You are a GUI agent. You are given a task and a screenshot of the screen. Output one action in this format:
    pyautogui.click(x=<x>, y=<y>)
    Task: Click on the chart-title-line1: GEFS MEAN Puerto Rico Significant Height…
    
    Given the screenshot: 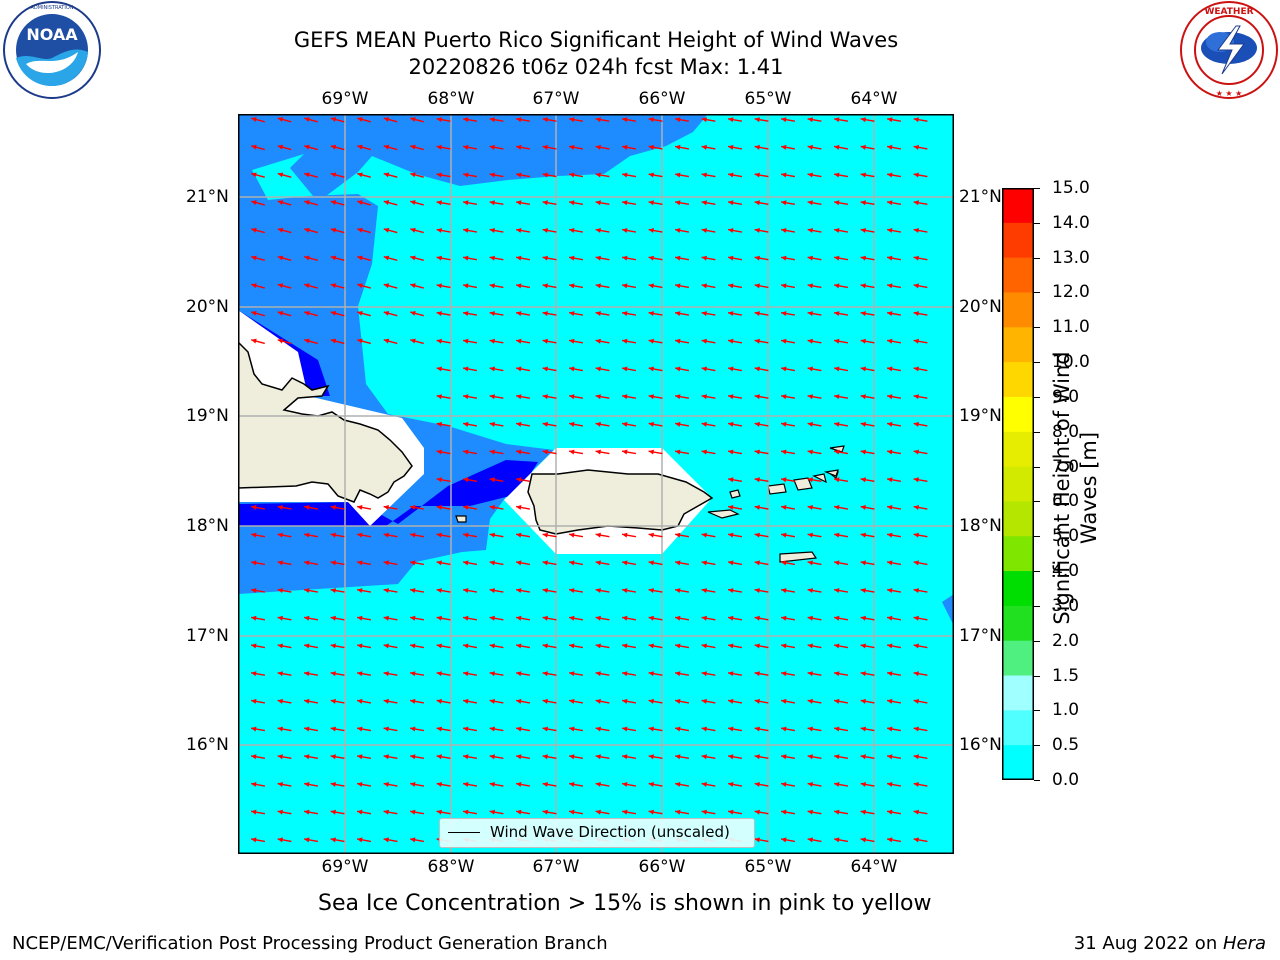 What is the action you would take?
    pyautogui.click(x=596, y=40)
    